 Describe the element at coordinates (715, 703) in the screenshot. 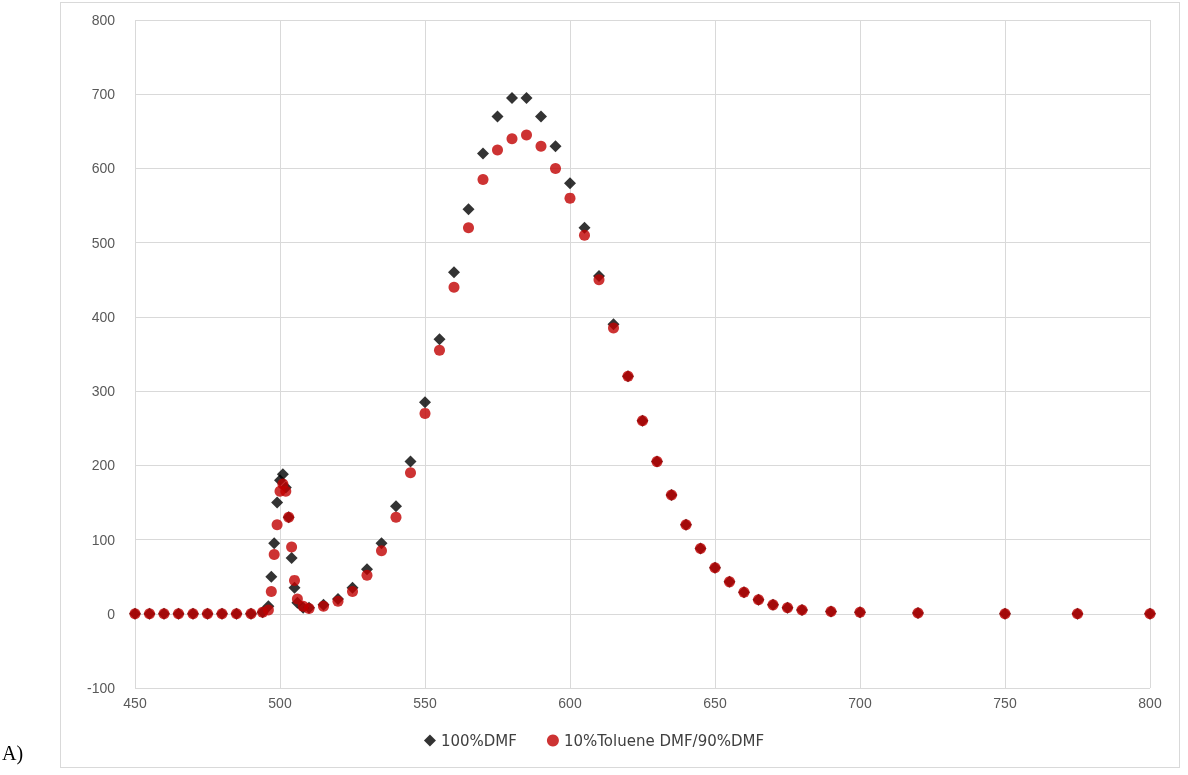

I see `x-tick-label: 650` at that location.